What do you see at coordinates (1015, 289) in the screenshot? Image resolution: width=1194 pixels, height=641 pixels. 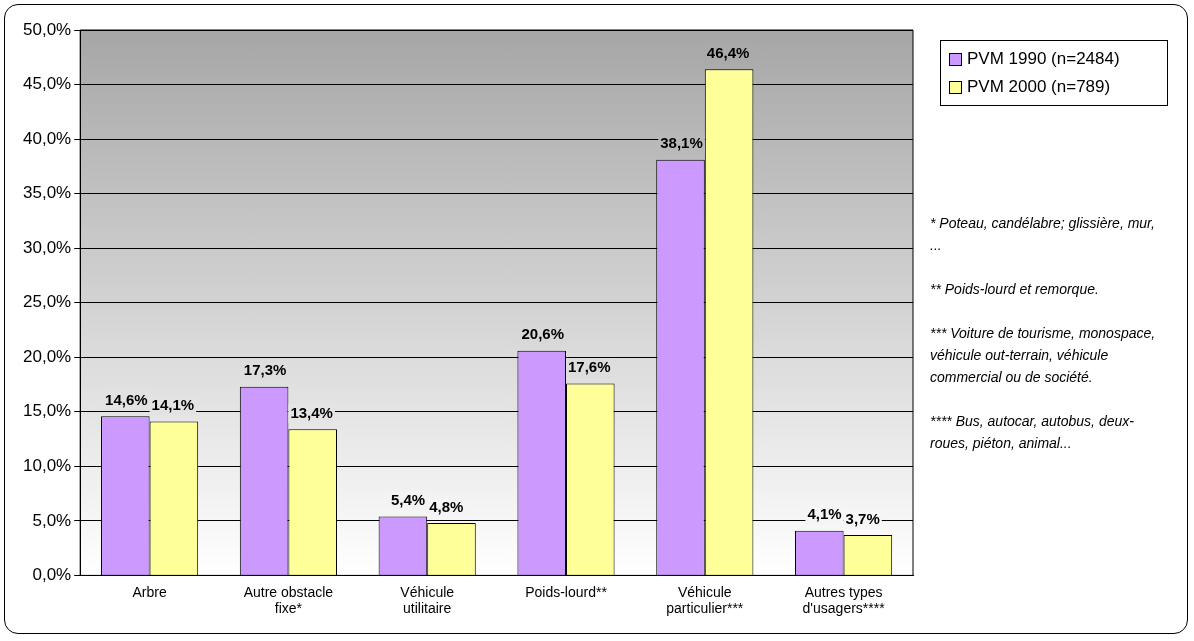 I see `text: ** Poids-lourd et remorque.` at bounding box center [1015, 289].